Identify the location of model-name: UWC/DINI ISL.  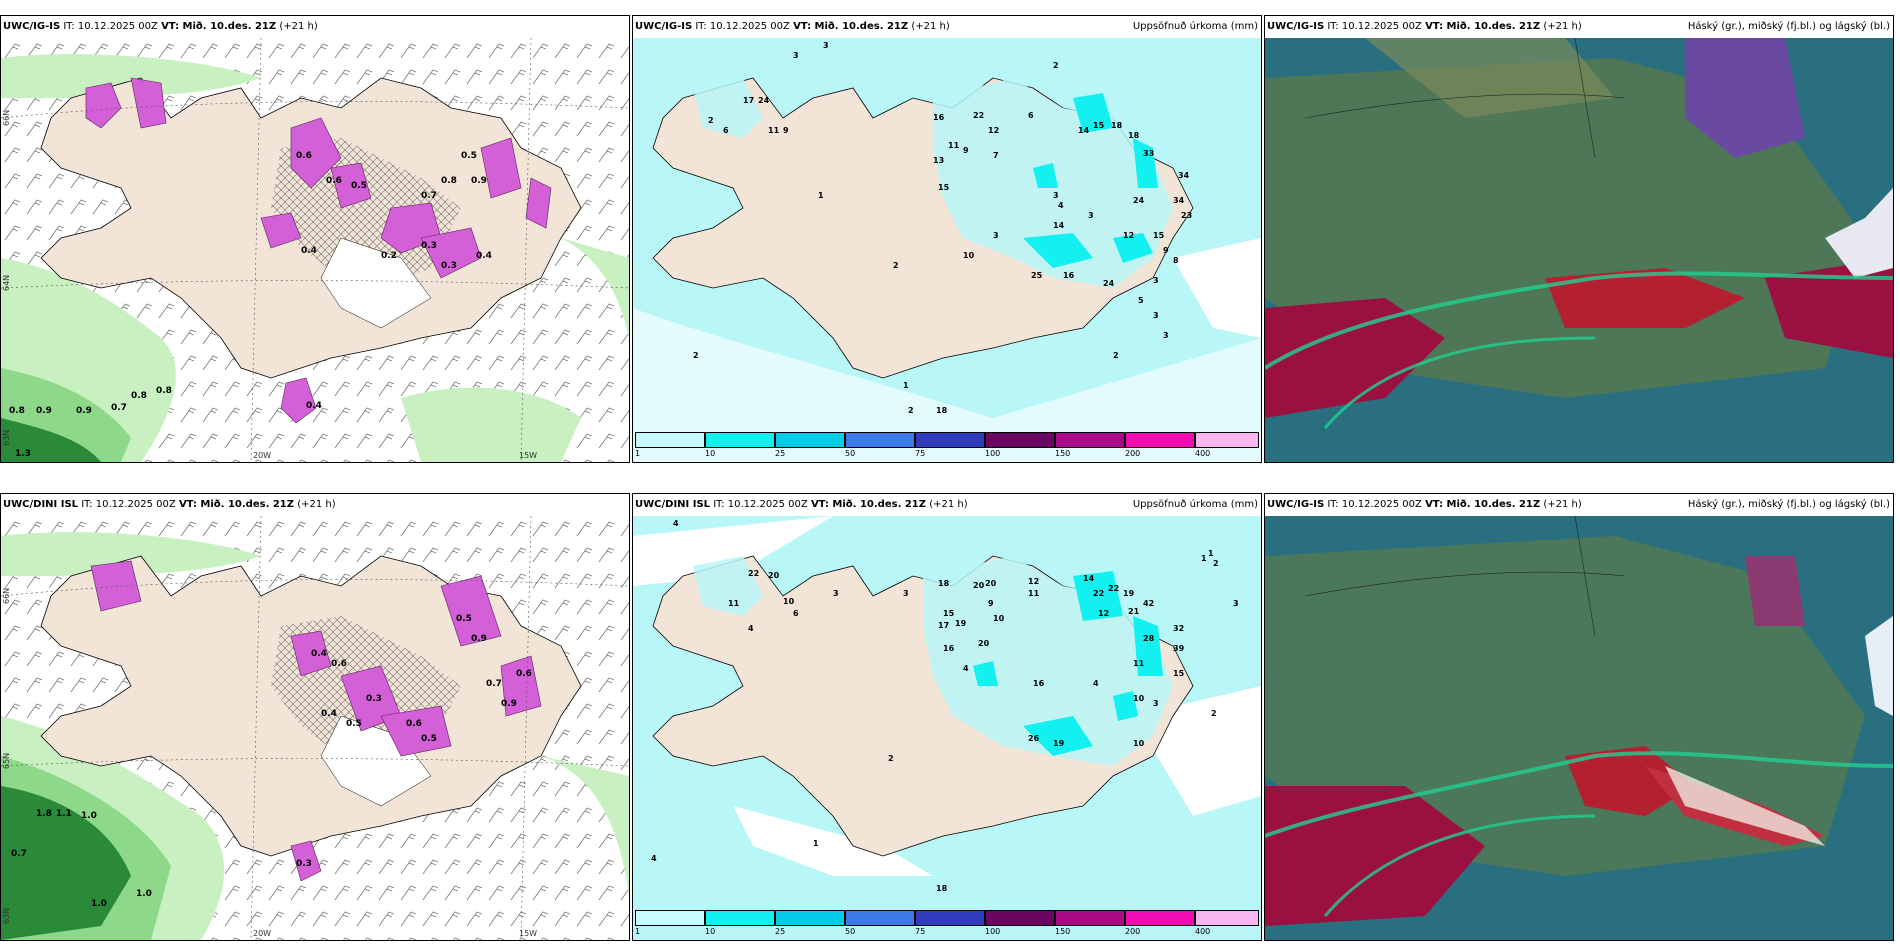
(41, 504).